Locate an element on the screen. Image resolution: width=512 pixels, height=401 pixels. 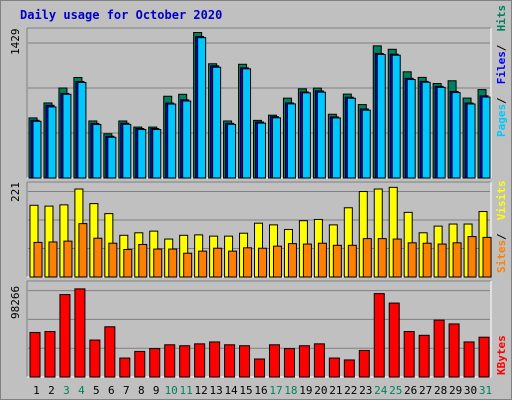
x-tick-26: 26 is located at coordinates (410, 390).